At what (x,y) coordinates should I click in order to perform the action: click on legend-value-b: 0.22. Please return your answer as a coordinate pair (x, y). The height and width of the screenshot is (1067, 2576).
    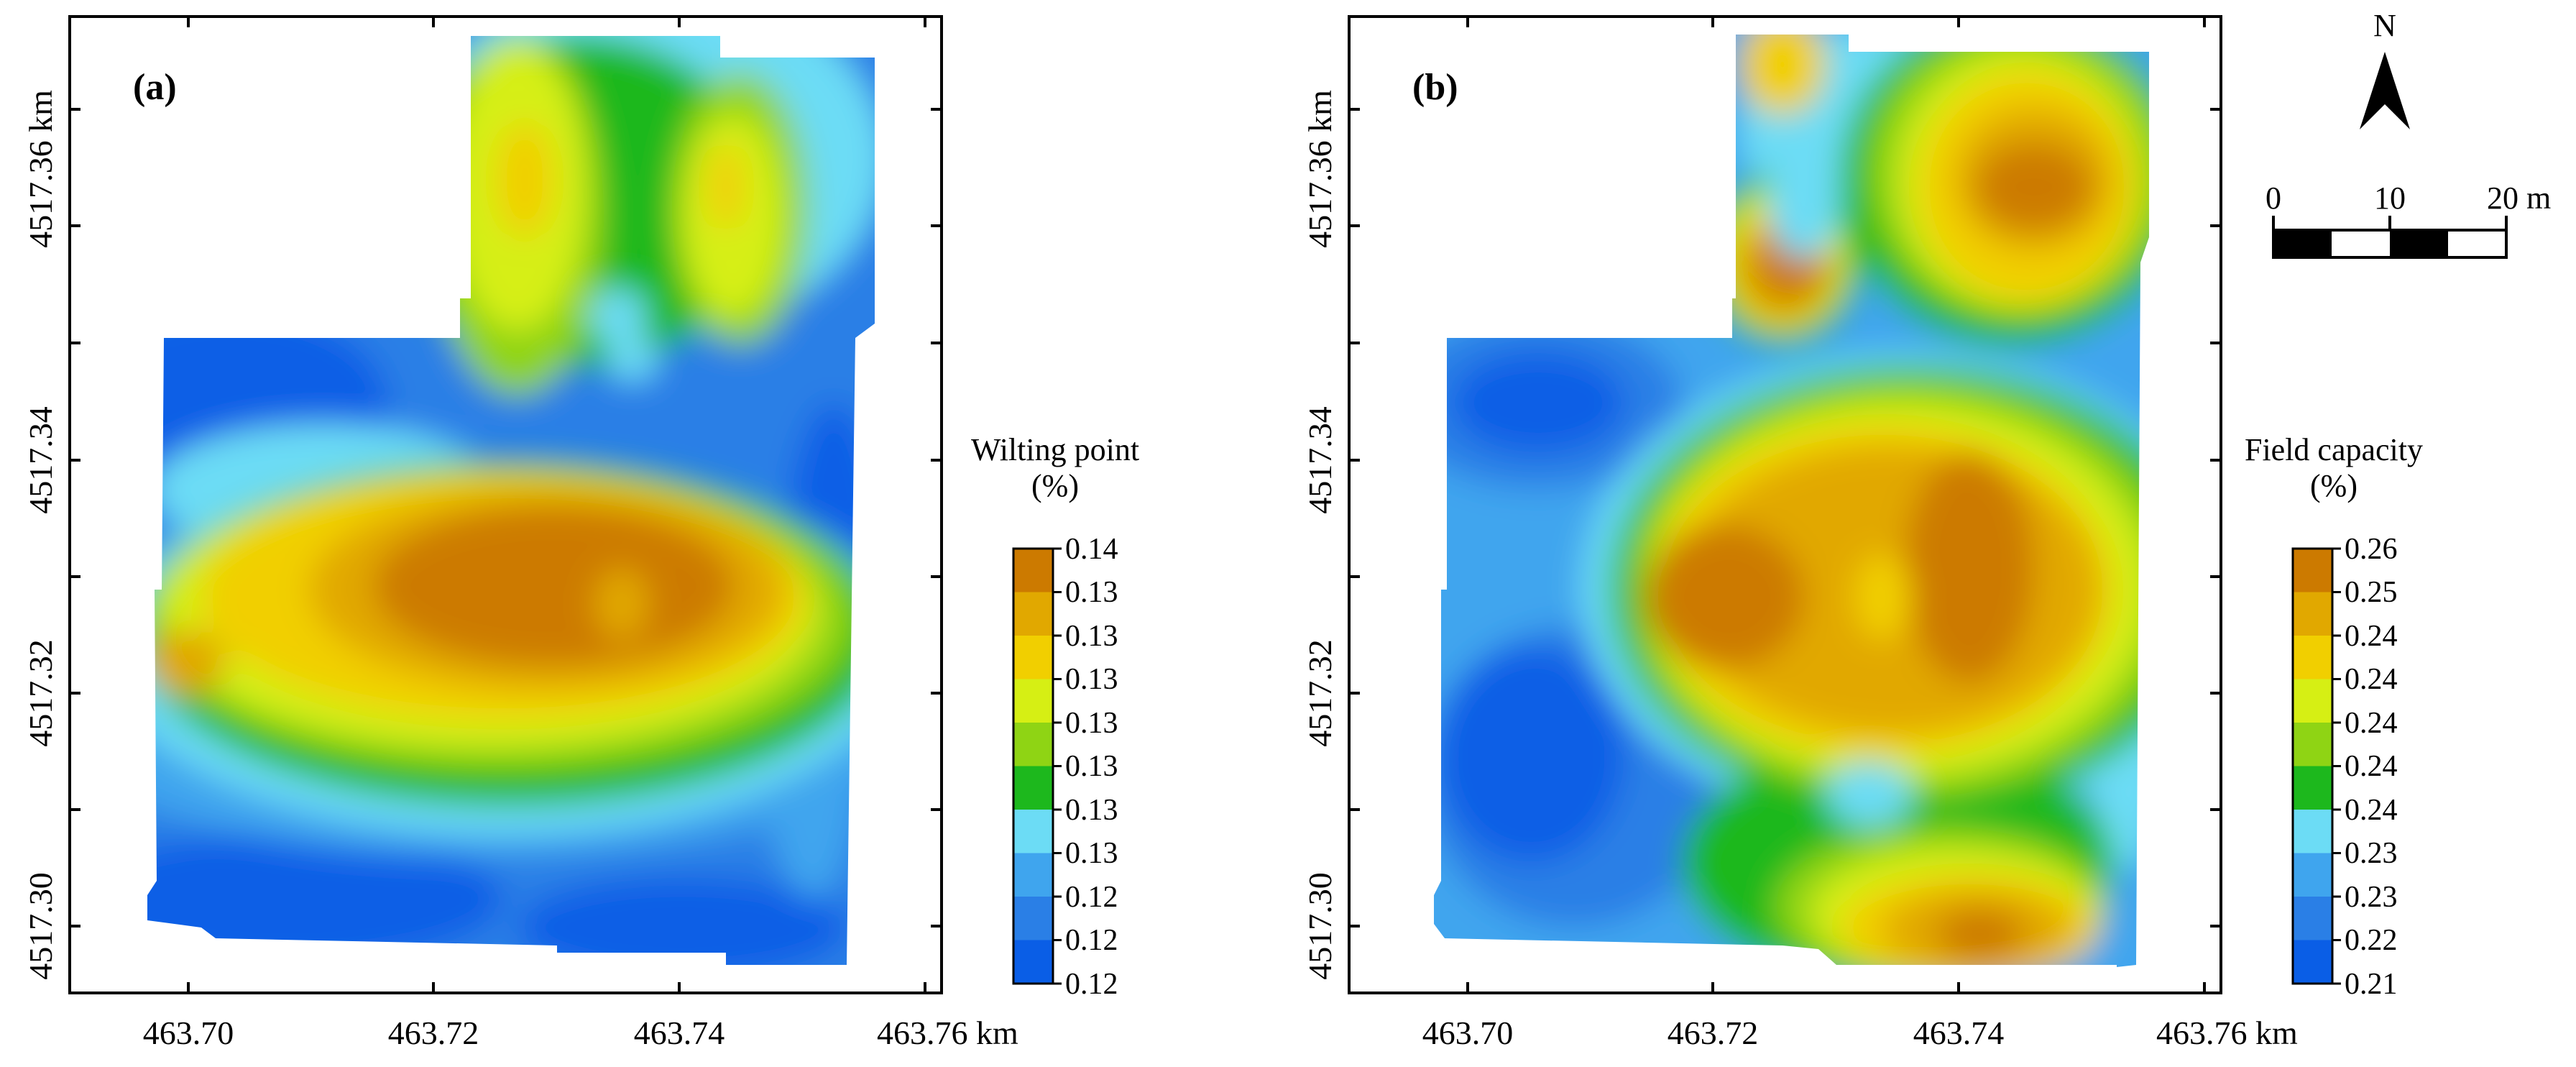
    Looking at the image, I should click on (2371, 940).